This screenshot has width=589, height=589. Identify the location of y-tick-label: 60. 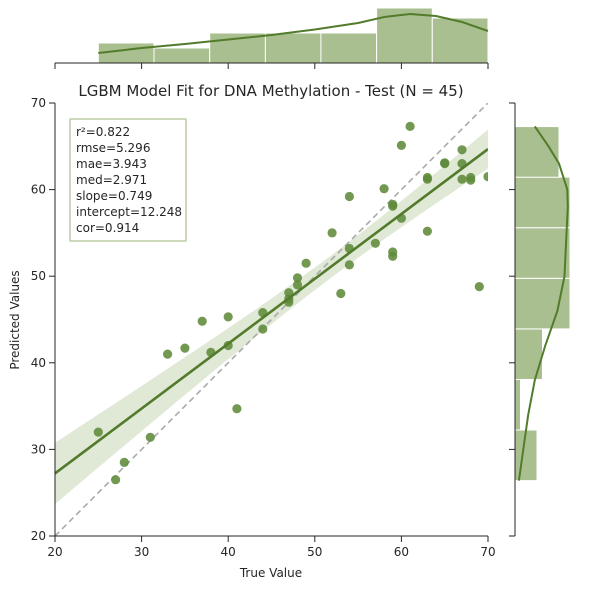
(38, 190).